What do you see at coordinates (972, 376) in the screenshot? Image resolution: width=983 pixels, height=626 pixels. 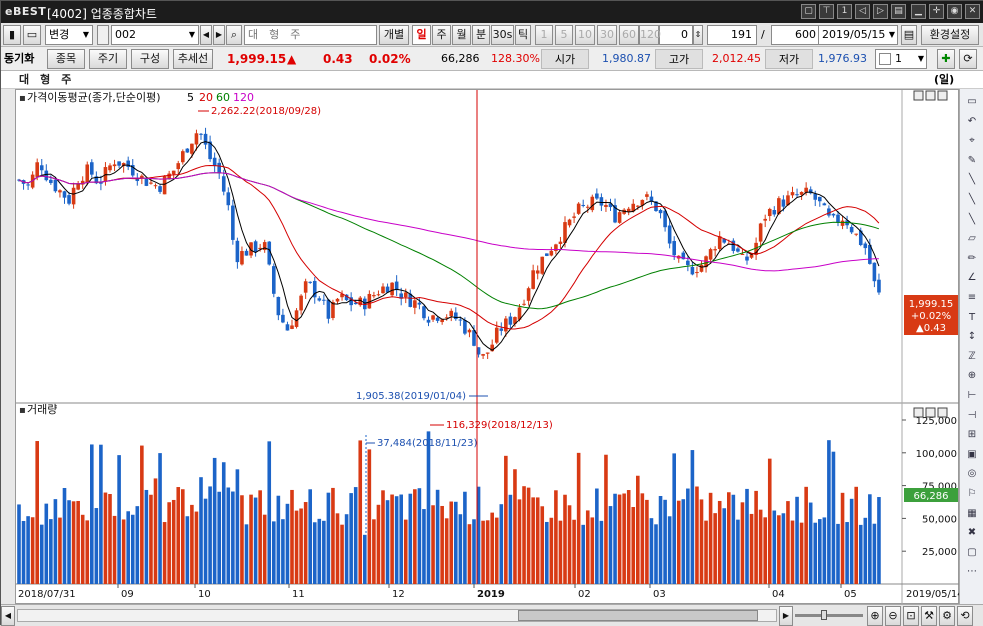 I see `gann-icon: ⊕` at bounding box center [972, 376].